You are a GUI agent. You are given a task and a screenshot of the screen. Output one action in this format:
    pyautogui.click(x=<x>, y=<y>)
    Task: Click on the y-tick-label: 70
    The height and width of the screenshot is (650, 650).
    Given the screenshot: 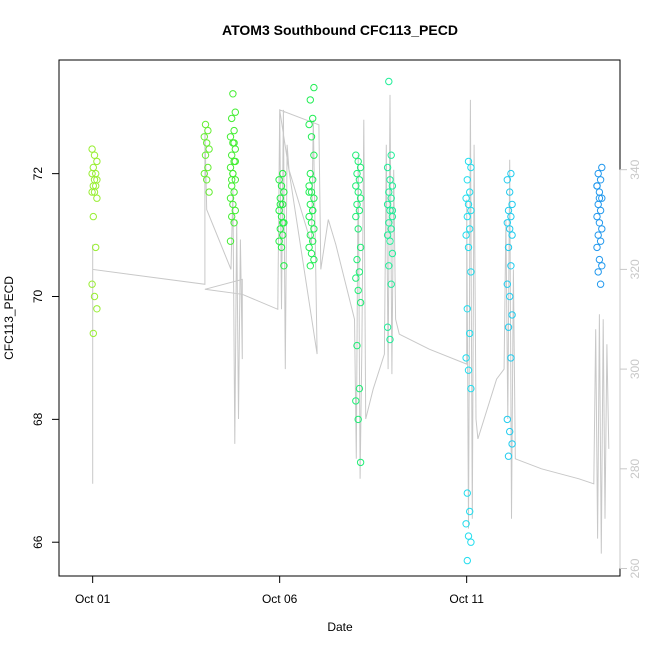 What is the action you would take?
    pyautogui.click(x=38, y=297)
    